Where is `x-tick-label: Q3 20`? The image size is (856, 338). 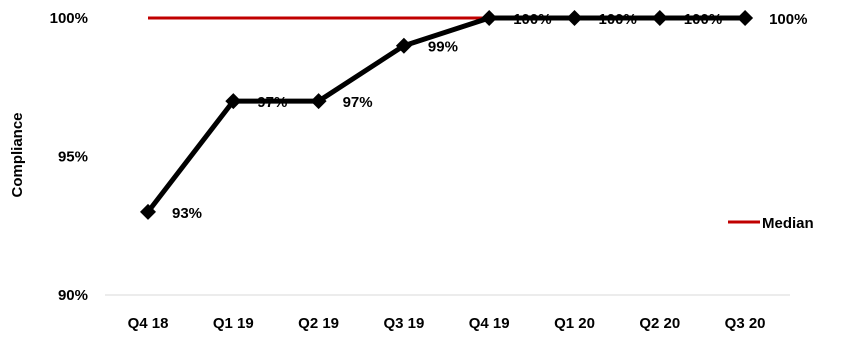
x-tick-label: Q3 20 is located at coordinates (745, 323).